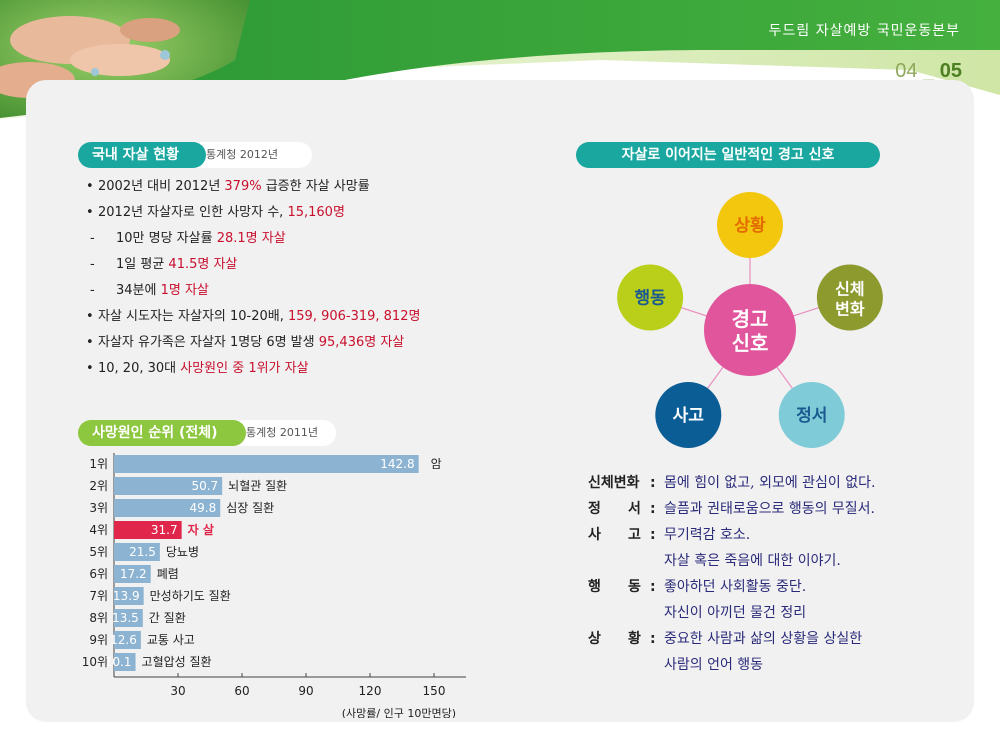 The width and height of the screenshot is (1000, 749). Describe the element at coordinates (707, 535) in the screenshot. I see `sign-description: 무기력감 호소.` at that location.